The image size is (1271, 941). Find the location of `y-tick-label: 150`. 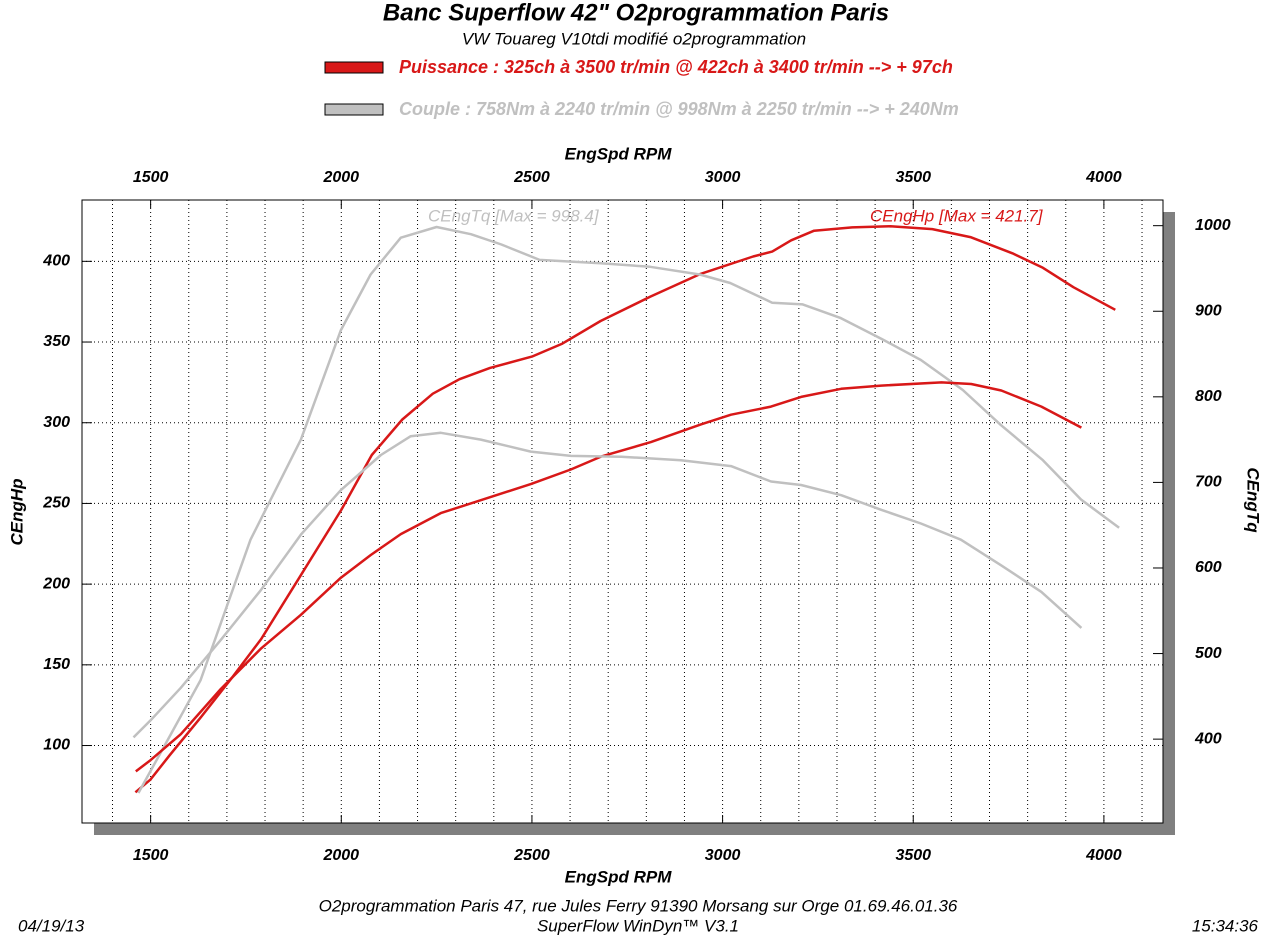

y-tick-label: 150 is located at coordinates (56, 664).